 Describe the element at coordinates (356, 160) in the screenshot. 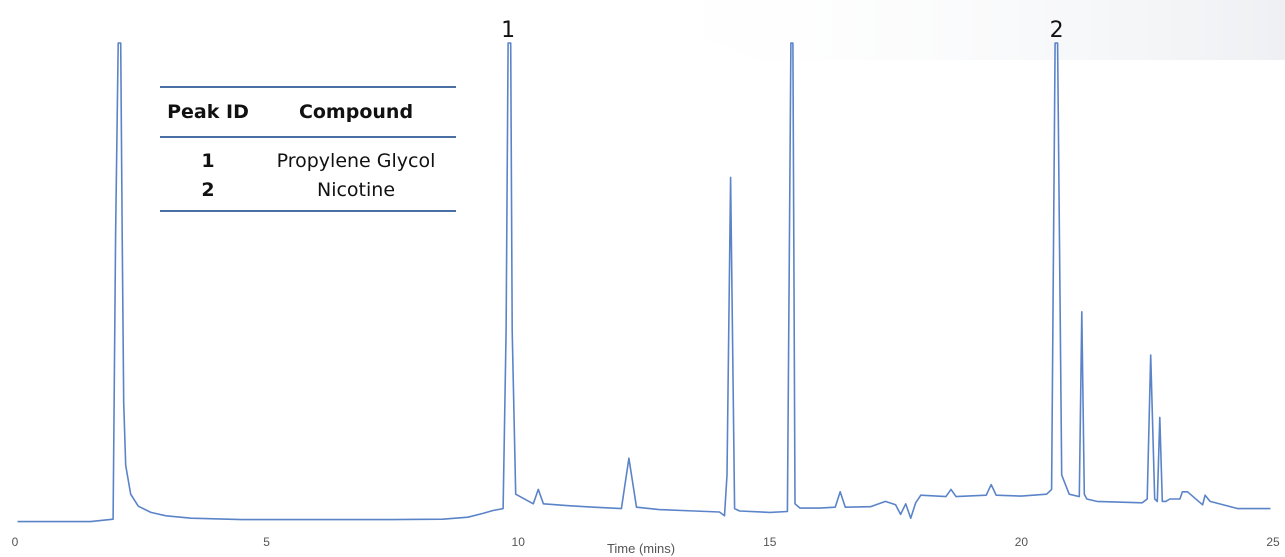

I see `legend-compound: Propylene Glycol` at that location.